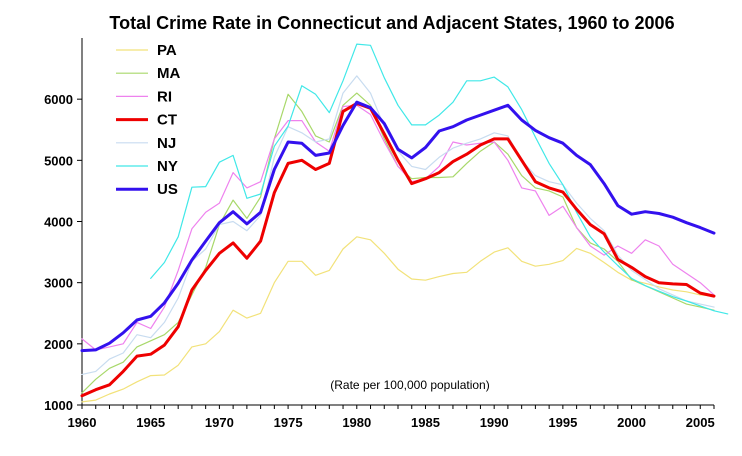 The width and height of the screenshot is (742, 456). Describe the element at coordinates (167, 50) in the screenshot. I see `legend-label-pa: PA` at that location.